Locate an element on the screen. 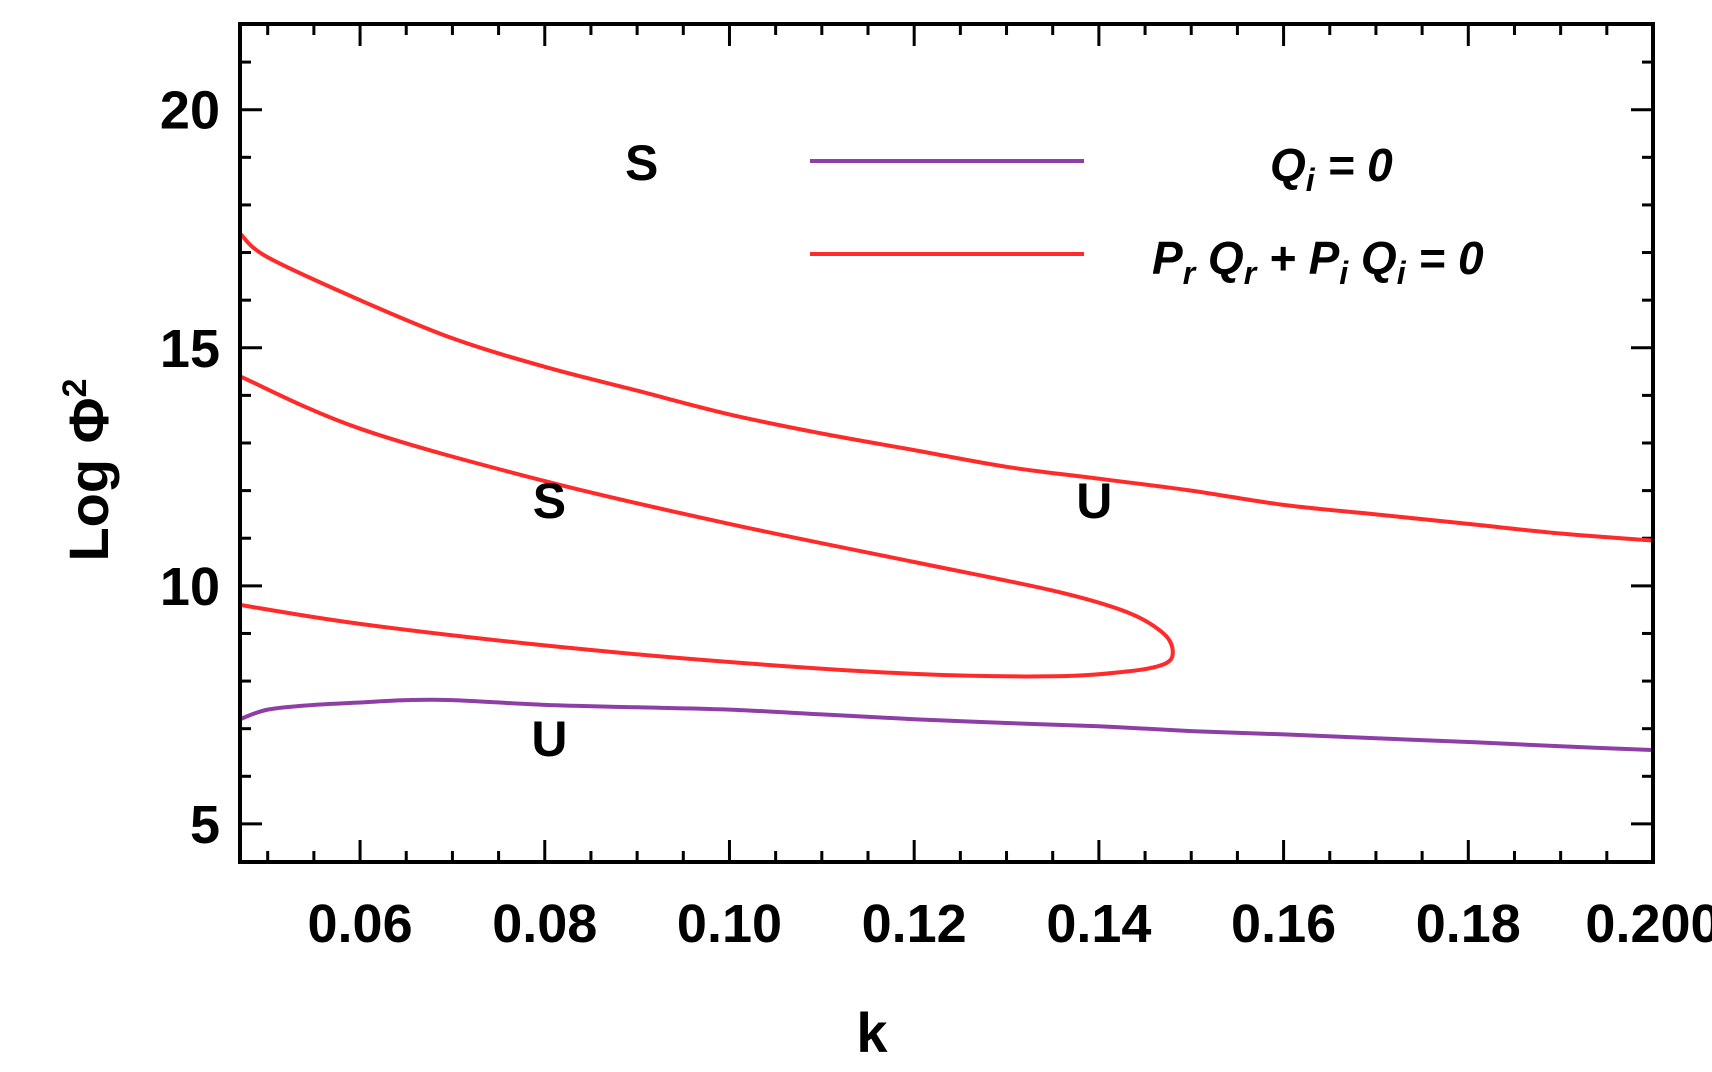 The height and width of the screenshot is (1072, 1712). legend-label-qi: Qi = 0 is located at coordinates (1331, 168).